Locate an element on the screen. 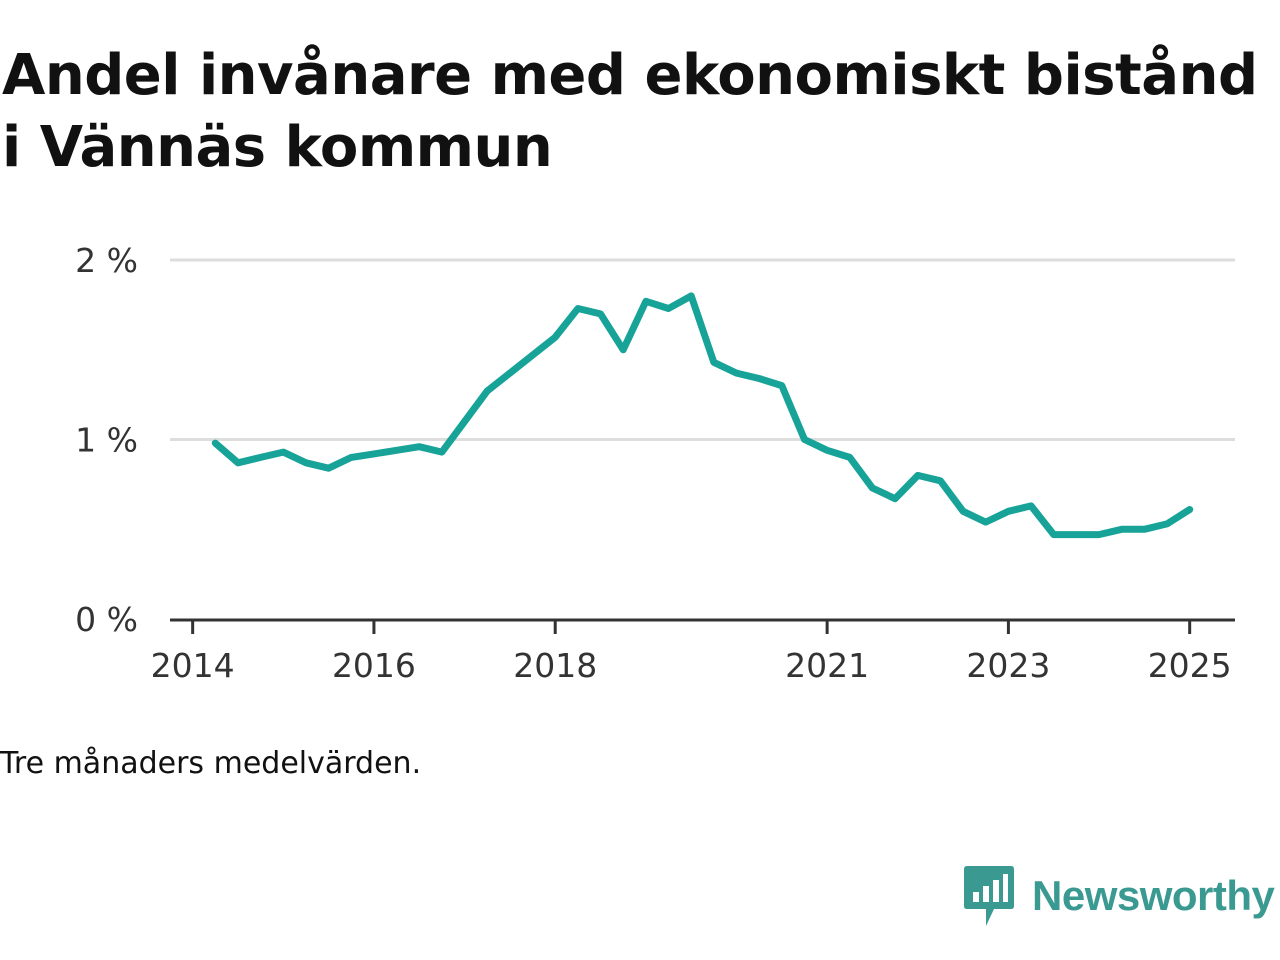 This screenshot has width=1280, height=960. x-axis: 2014 2016 2018 2021 2023 2025 is located at coordinates (693, 651).